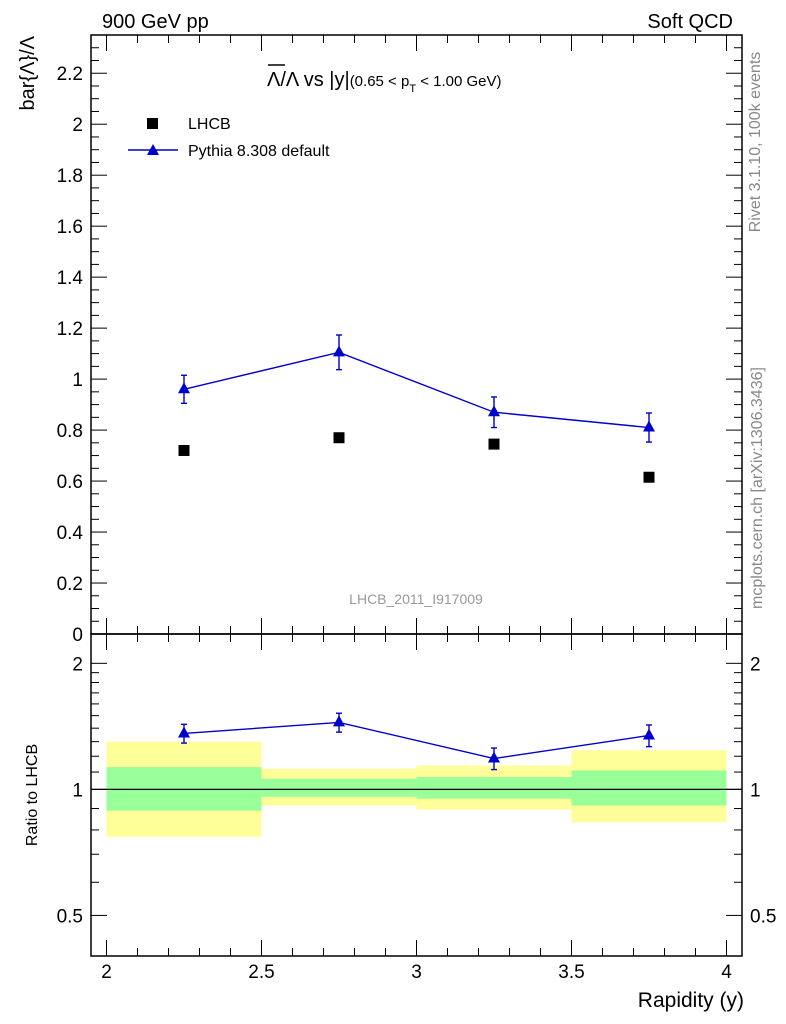 The height and width of the screenshot is (1024, 786). Describe the element at coordinates (458, 81) in the screenshot. I see `title-pt-suffix: < 1.00 GeV)` at that location.